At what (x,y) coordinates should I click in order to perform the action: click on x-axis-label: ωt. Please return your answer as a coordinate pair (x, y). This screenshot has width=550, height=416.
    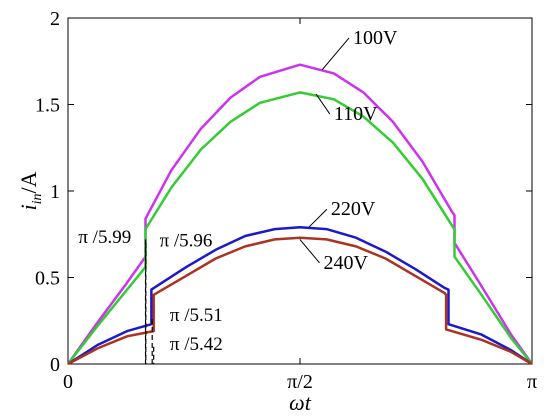
    Looking at the image, I should click on (300, 402).